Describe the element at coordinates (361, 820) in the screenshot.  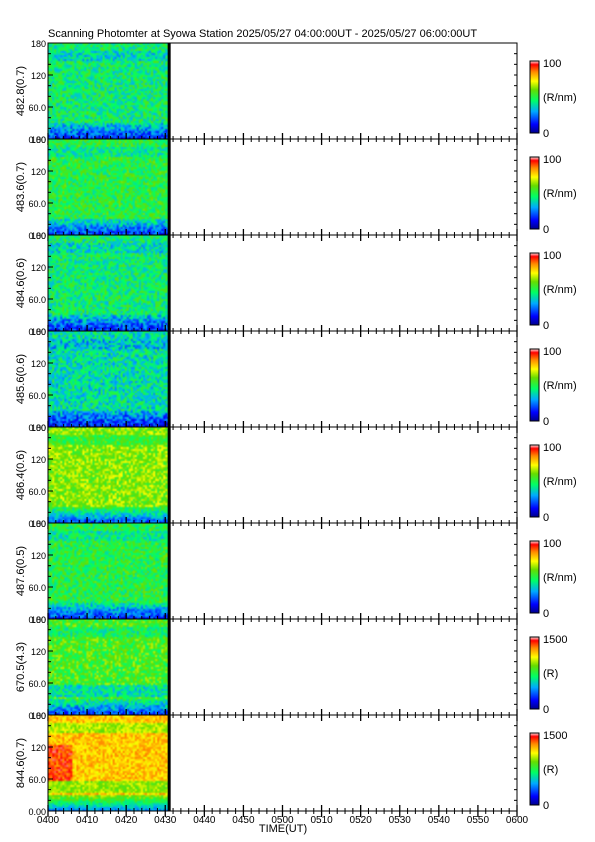
I see `x-tick-label: 0520` at that location.